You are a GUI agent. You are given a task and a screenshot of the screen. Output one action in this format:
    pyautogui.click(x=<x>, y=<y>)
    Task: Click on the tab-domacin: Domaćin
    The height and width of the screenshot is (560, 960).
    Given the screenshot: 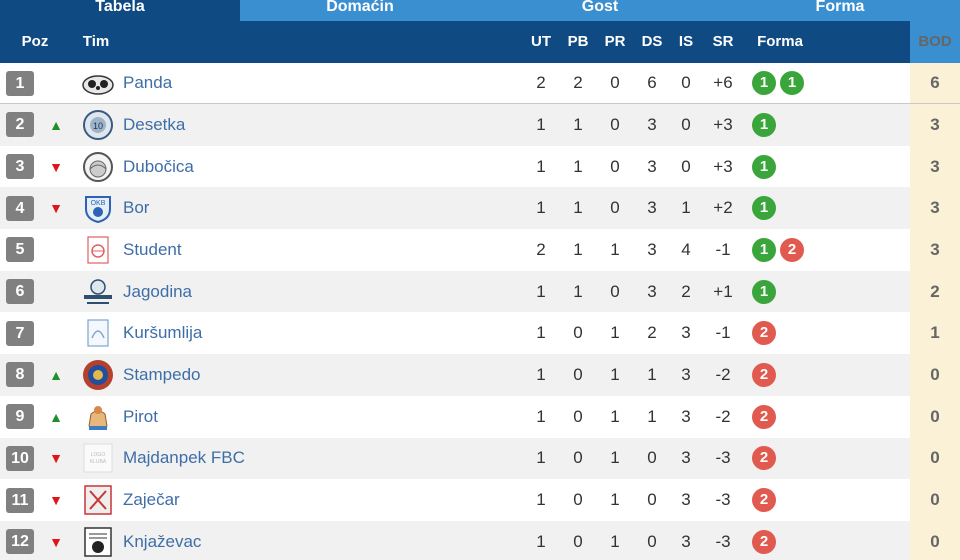 What is the action you would take?
    pyautogui.click(x=360, y=7)
    